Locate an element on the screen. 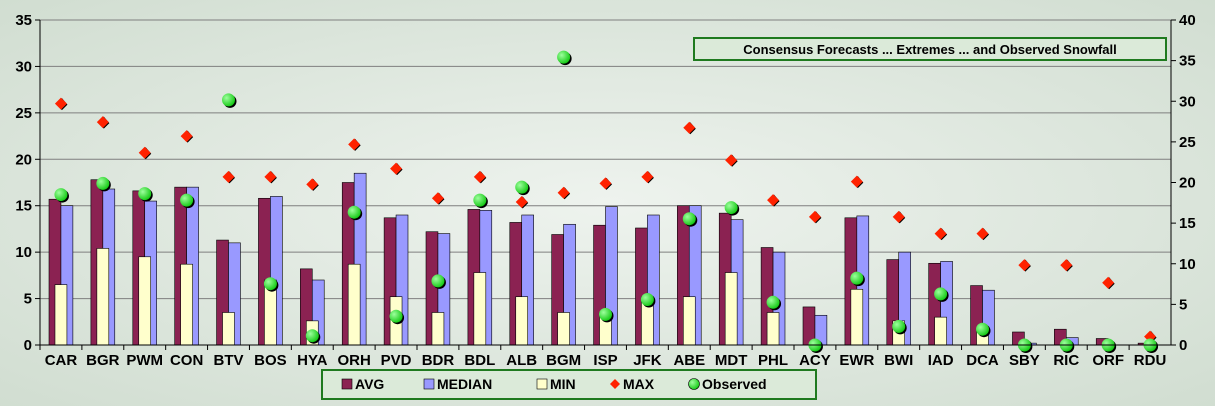  y-left-tick-label: 5 is located at coordinates (28, 299).